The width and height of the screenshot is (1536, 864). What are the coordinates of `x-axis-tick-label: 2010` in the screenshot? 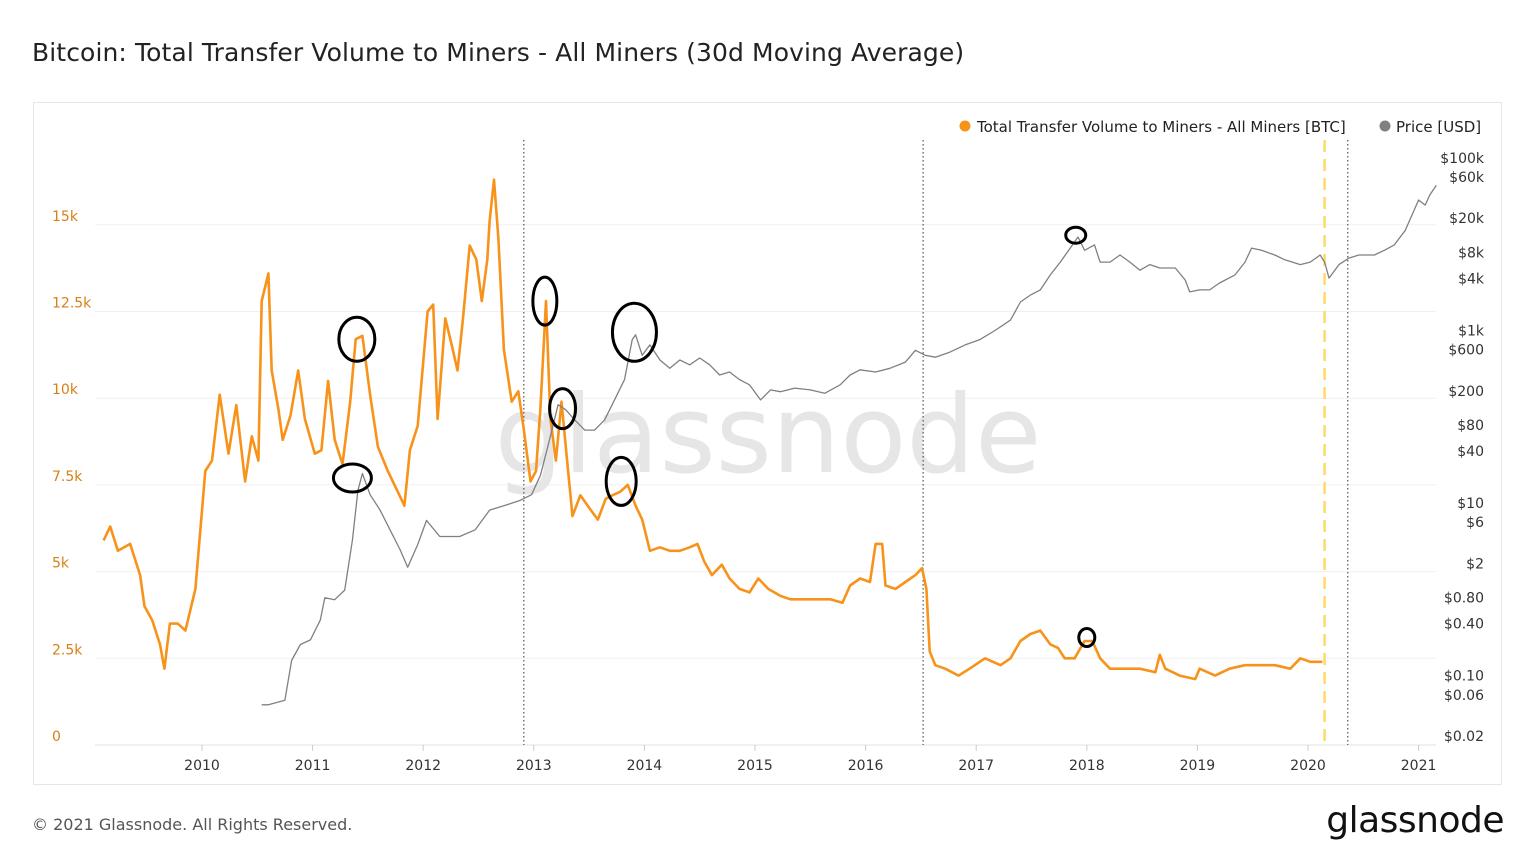 It's located at (202, 766).